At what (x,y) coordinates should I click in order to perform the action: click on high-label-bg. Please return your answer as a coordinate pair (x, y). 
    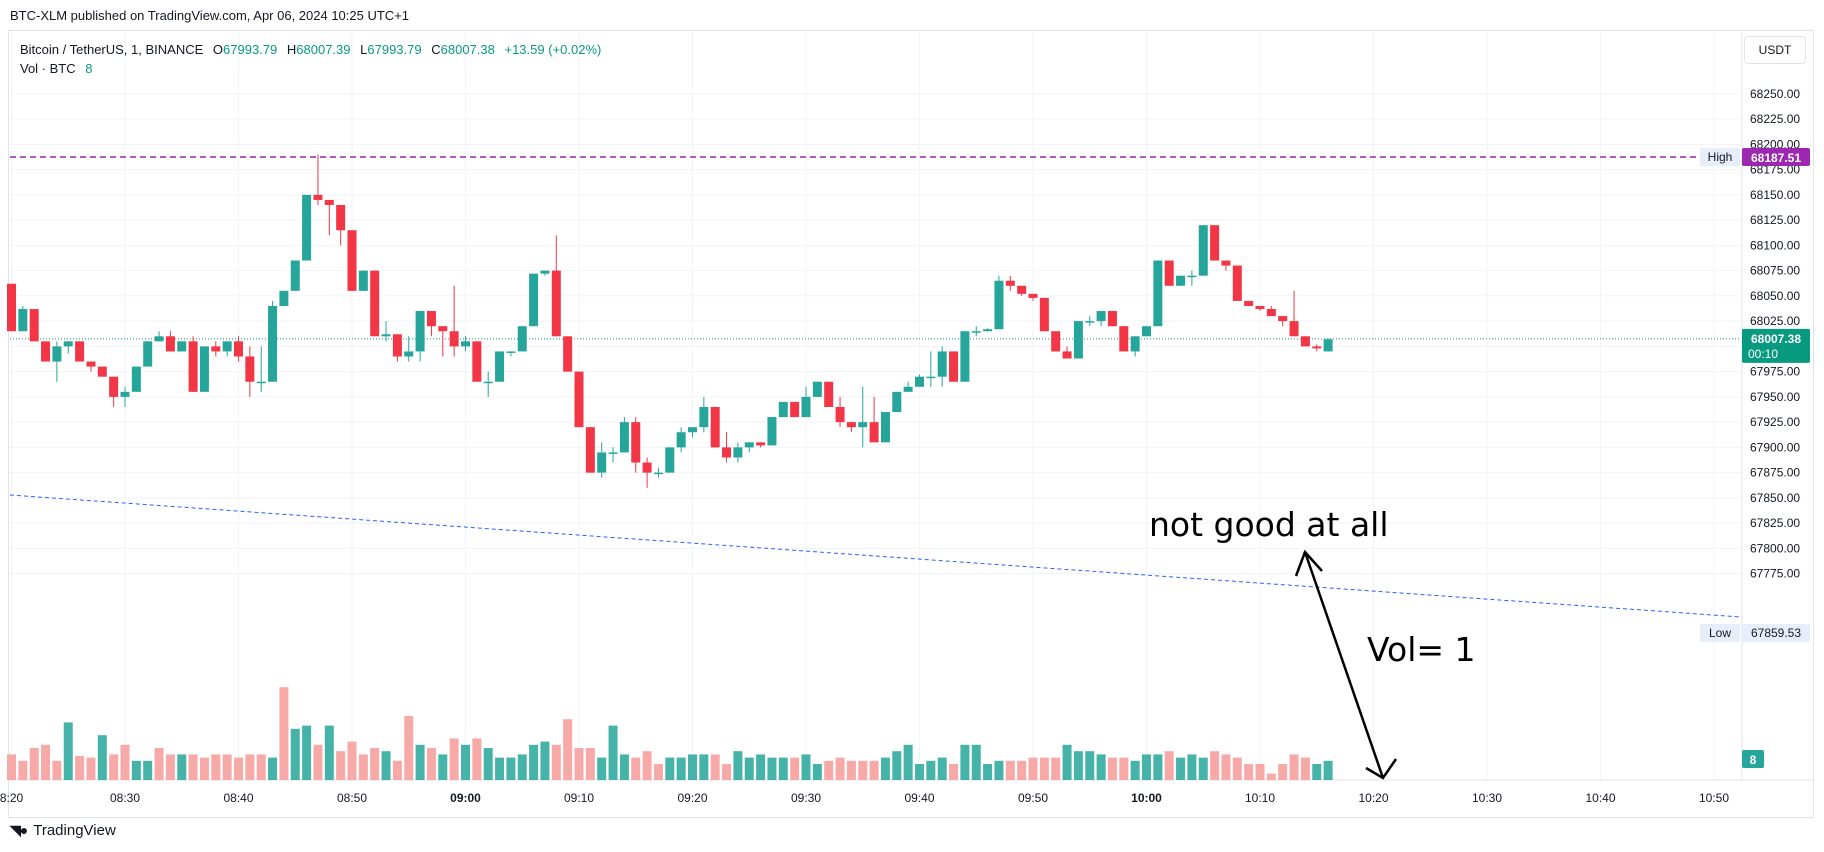
    Looking at the image, I should click on (1720, 157).